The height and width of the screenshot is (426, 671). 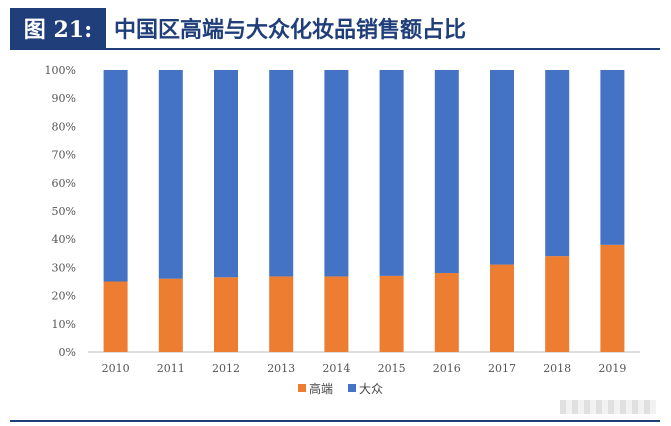 I want to click on y-tick-label: 20%, so click(x=64, y=296).